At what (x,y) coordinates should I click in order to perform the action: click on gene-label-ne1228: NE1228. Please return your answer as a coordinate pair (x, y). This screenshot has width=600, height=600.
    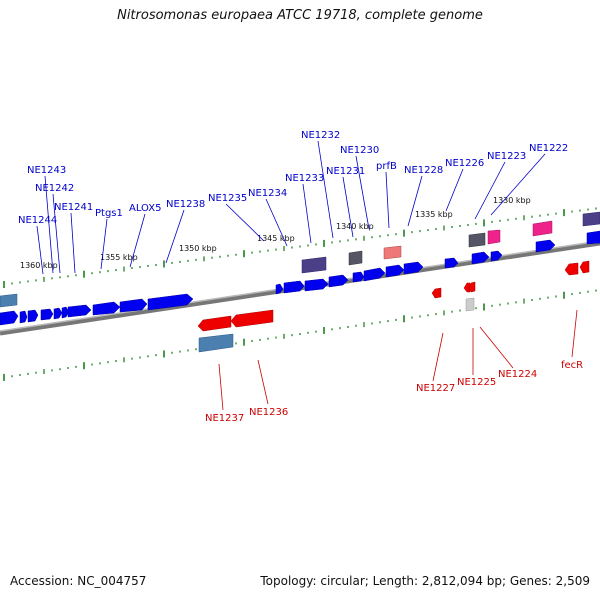
    Looking at the image, I should click on (423, 170).